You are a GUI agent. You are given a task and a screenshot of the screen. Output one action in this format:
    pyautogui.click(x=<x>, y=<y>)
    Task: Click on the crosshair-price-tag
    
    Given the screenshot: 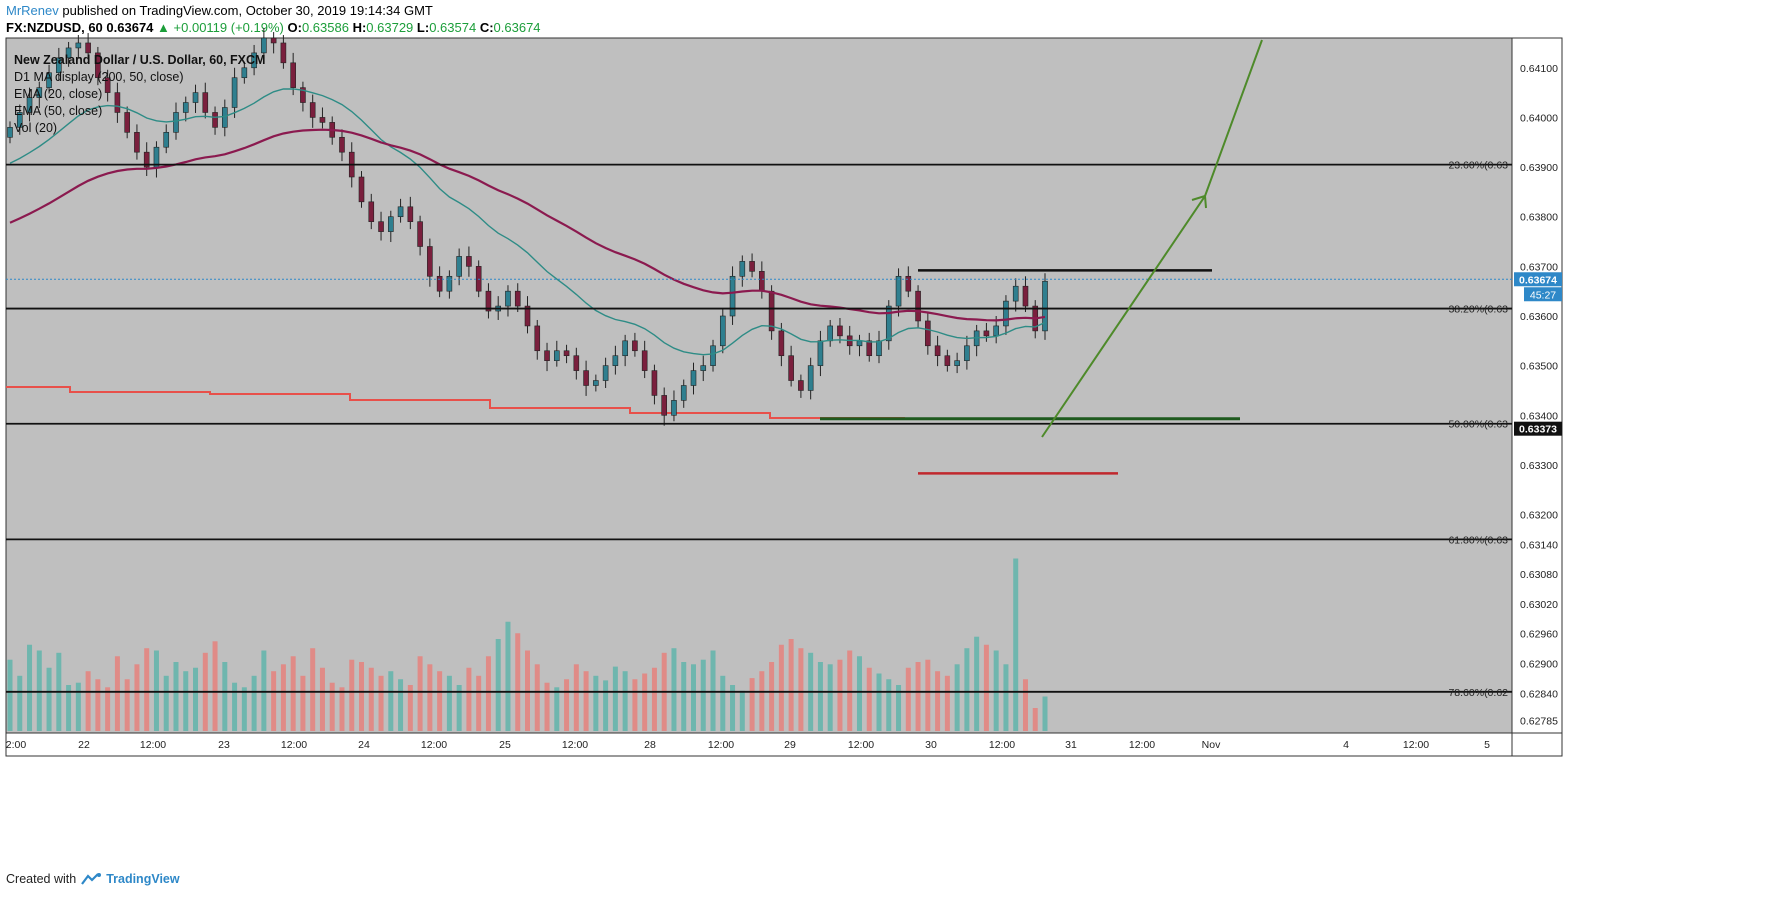 What is the action you would take?
    pyautogui.click(x=1538, y=428)
    